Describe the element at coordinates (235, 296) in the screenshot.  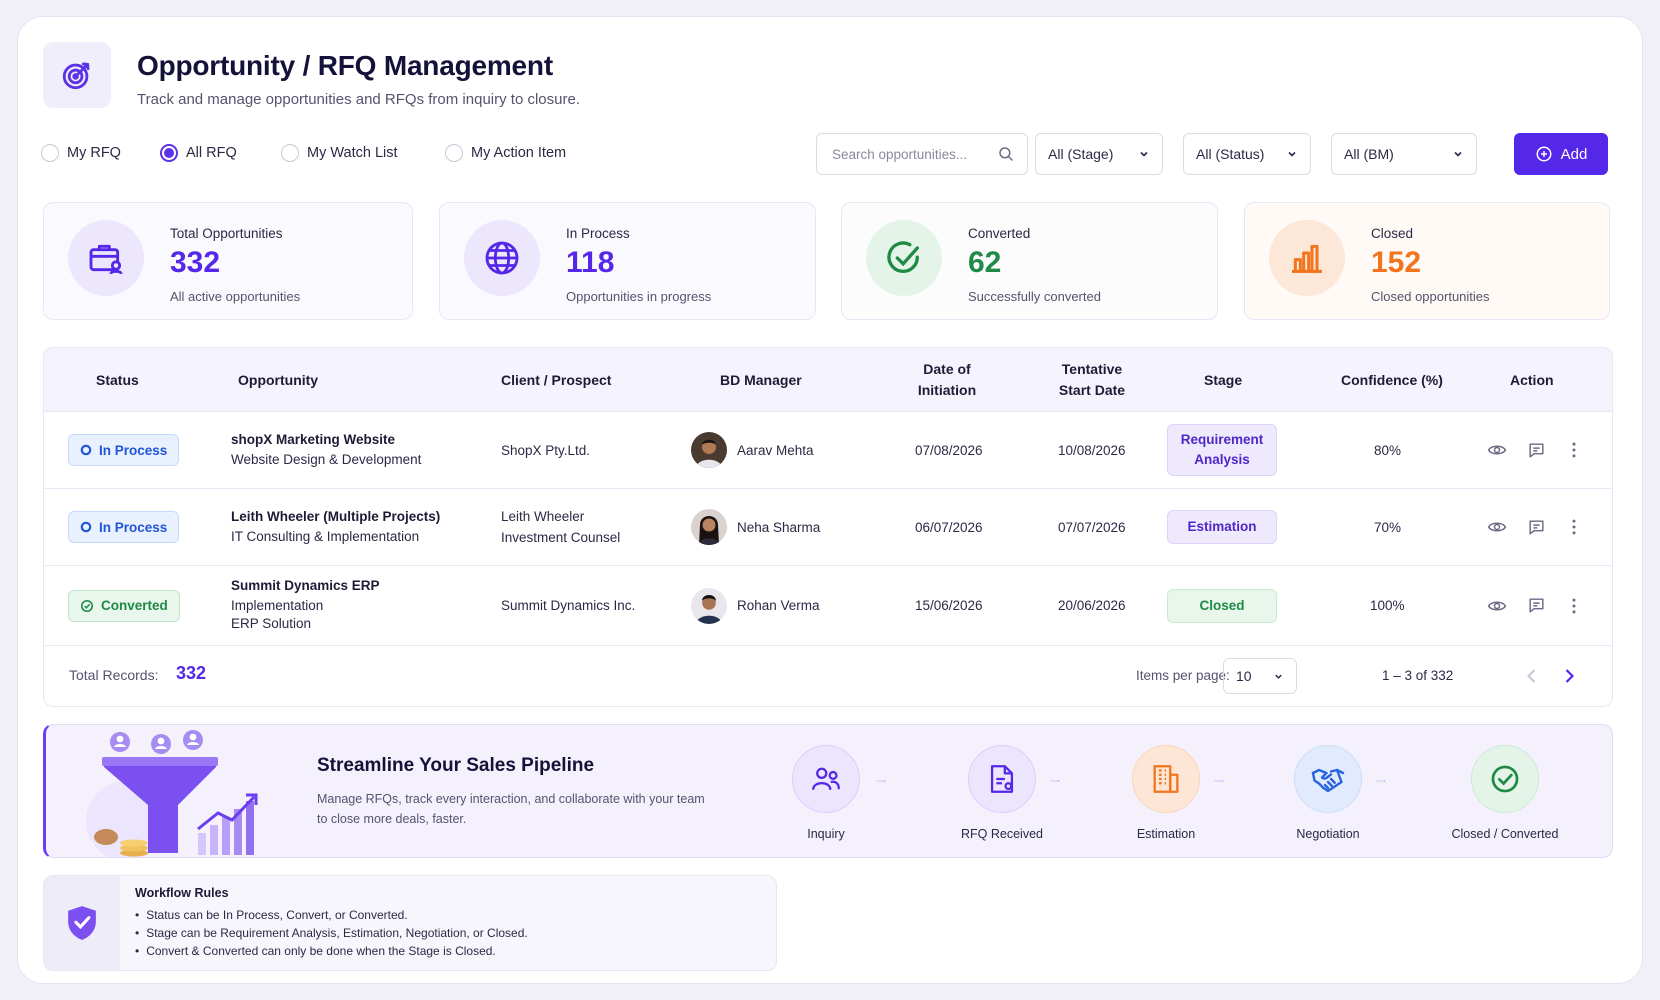
I see `stat-desc: All active opportunities` at that location.